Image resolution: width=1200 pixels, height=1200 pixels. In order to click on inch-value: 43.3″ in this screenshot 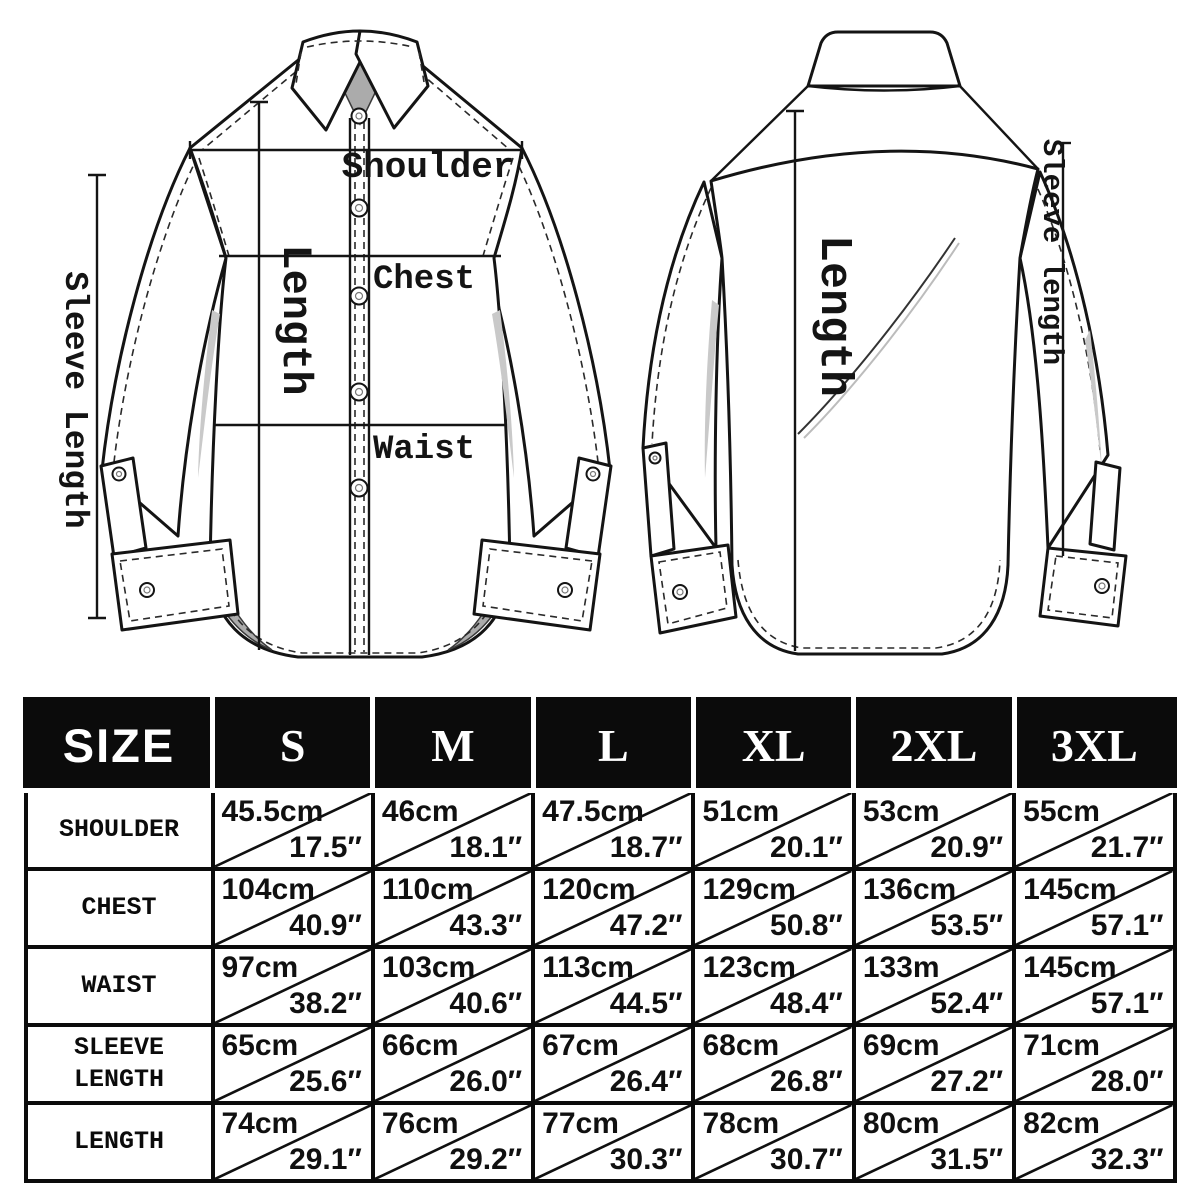, I will do `click(486, 925)`.